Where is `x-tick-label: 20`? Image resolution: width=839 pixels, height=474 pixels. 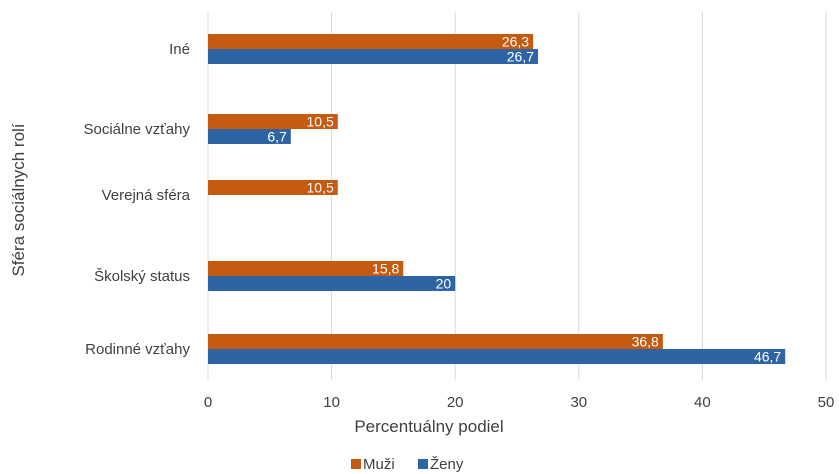
x-tick-label: 20 is located at coordinates (455, 402).